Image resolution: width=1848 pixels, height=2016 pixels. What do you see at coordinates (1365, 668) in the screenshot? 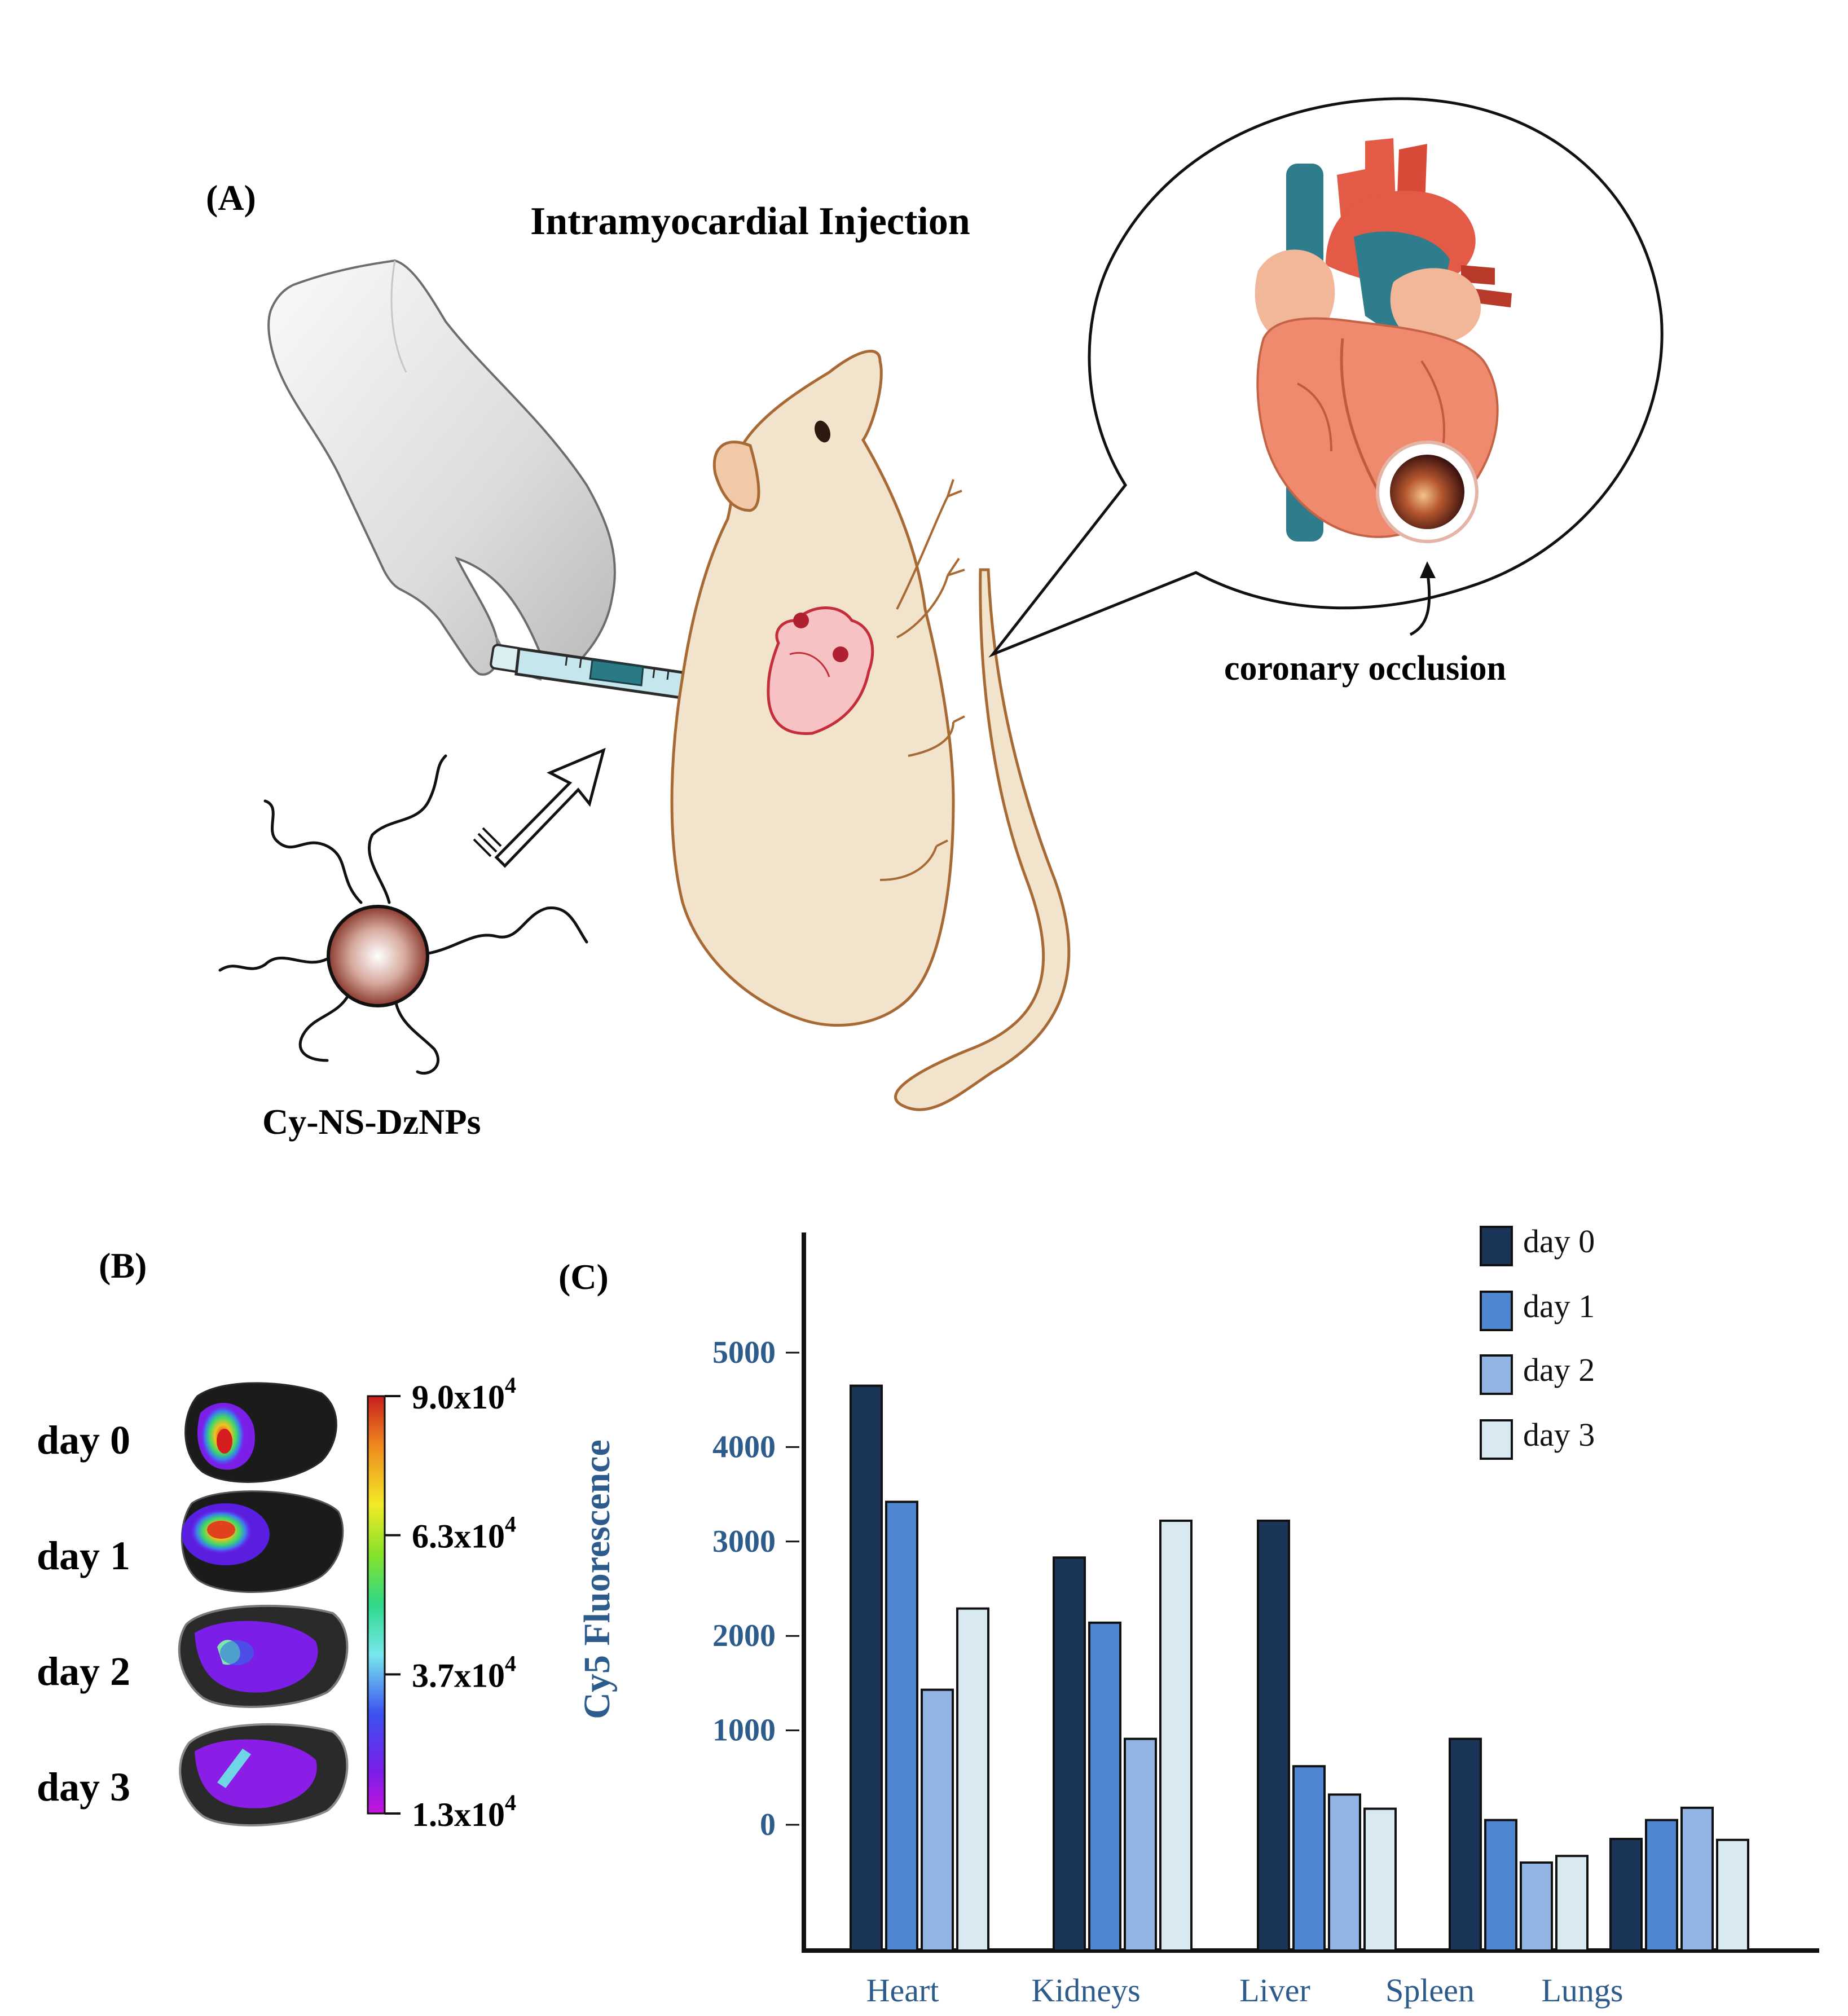
I see `occlusion-label: coronary occlusion` at bounding box center [1365, 668].